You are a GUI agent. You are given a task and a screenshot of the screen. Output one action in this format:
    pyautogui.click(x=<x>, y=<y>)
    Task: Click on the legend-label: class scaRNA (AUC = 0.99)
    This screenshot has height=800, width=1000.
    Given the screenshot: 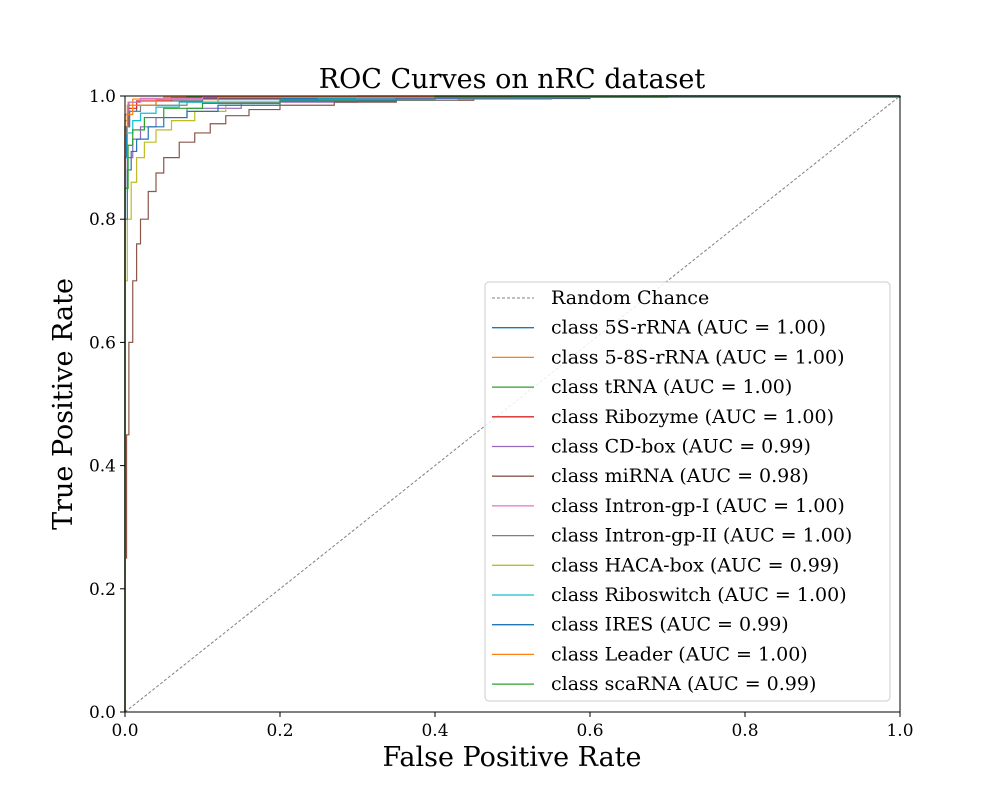 What is the action you would take?
    pyautogui.click(x=683, y=684)
    